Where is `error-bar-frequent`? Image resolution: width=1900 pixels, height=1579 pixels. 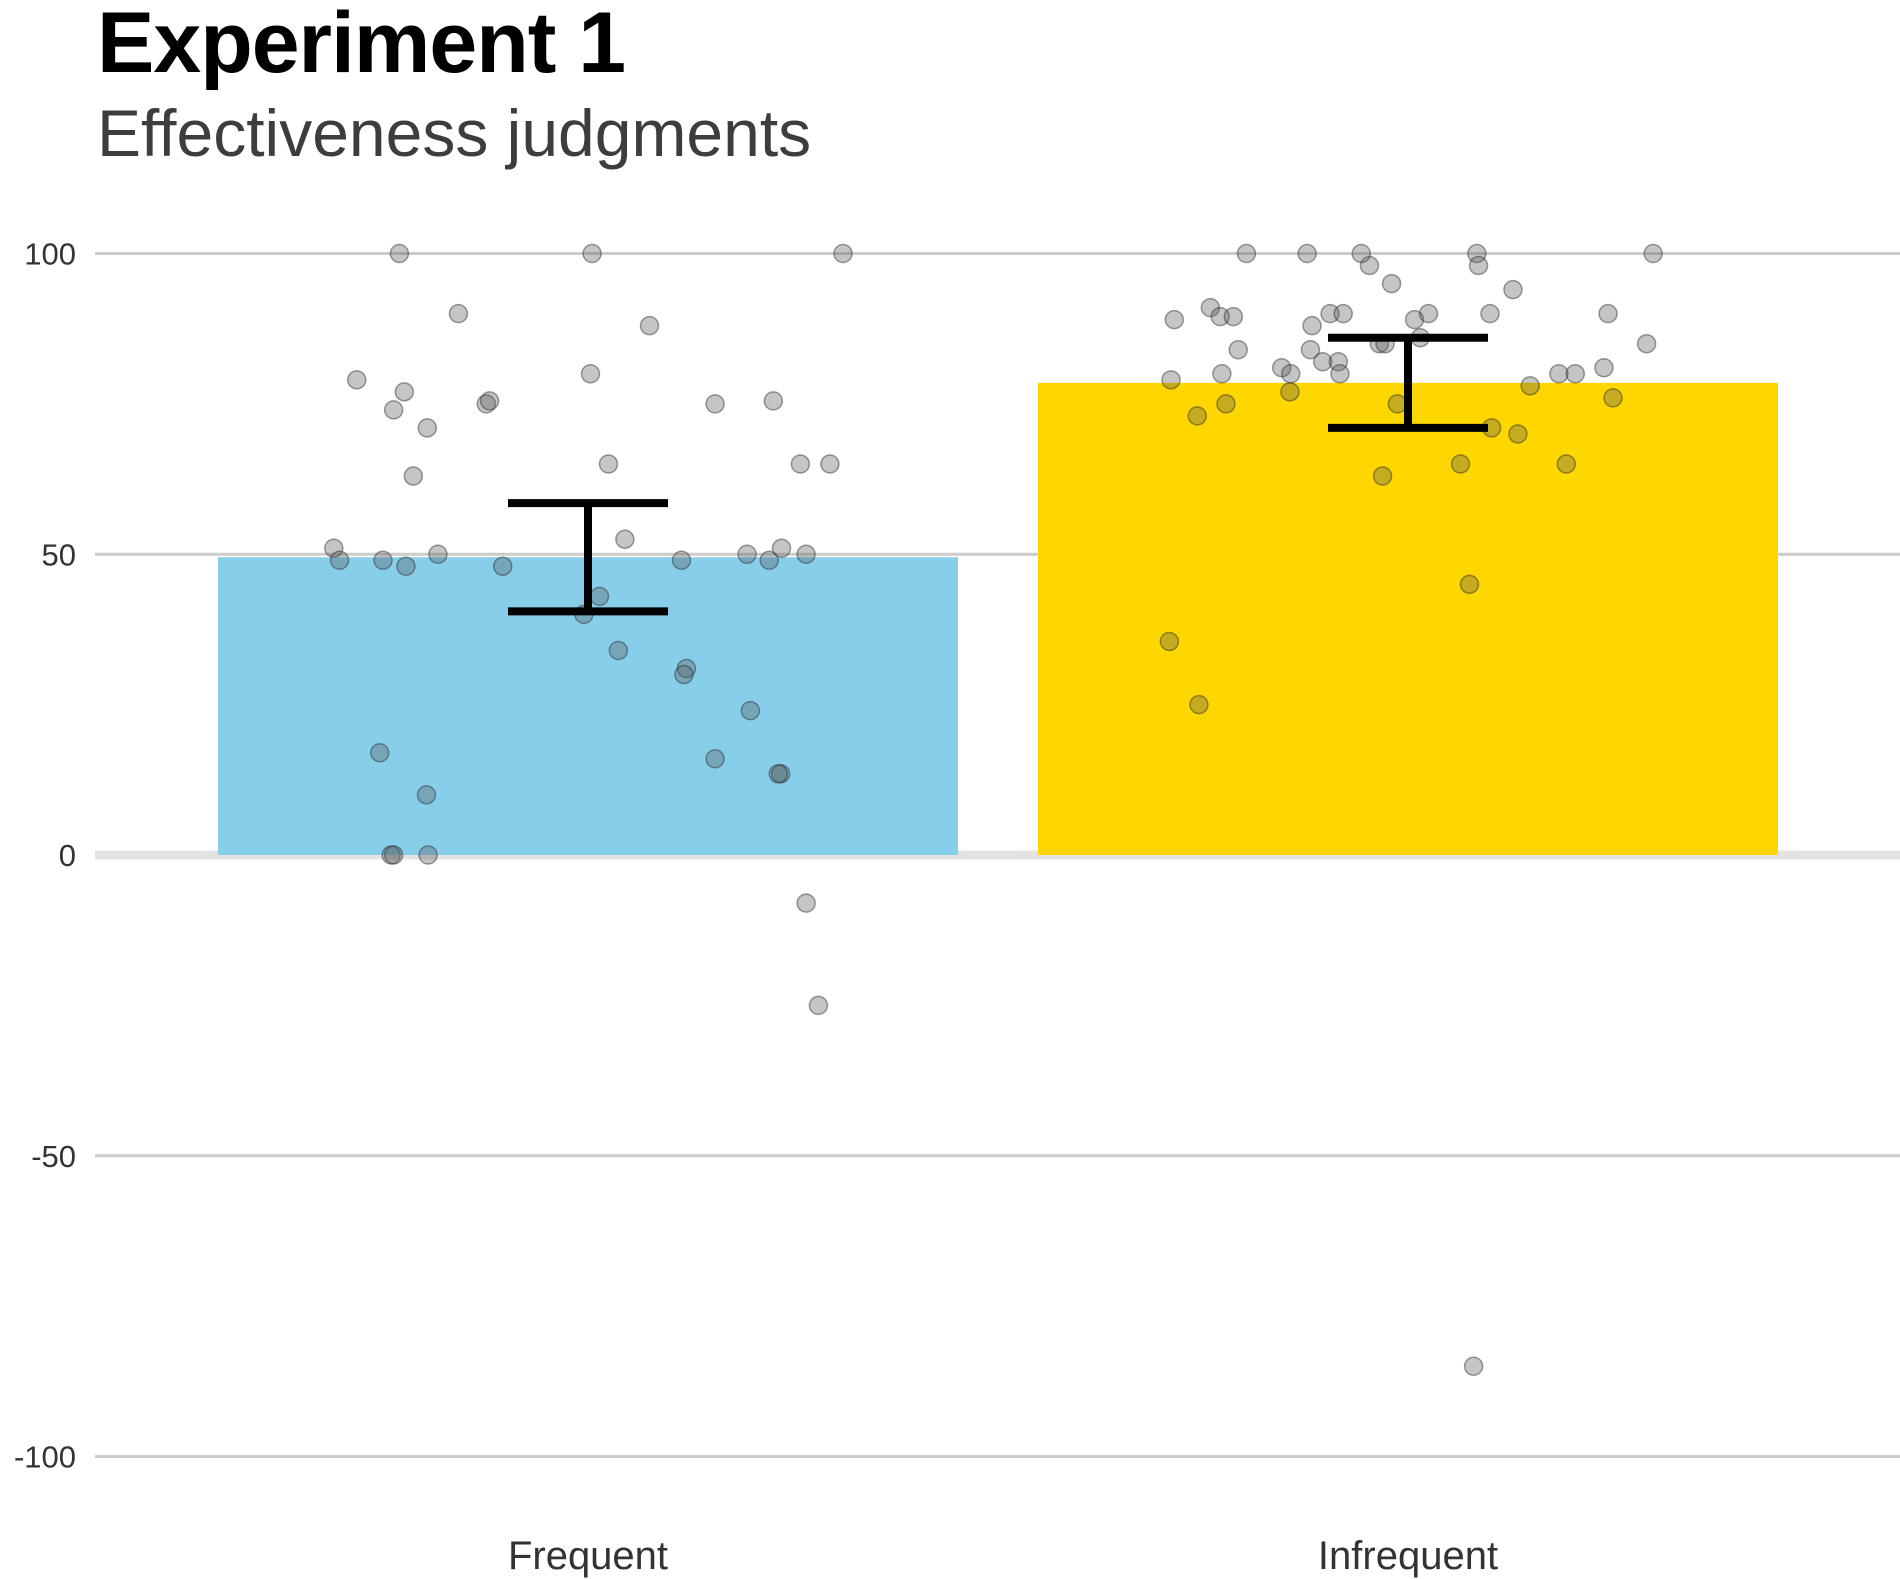
error-bar-frequent is located at coordinates (588, 557).